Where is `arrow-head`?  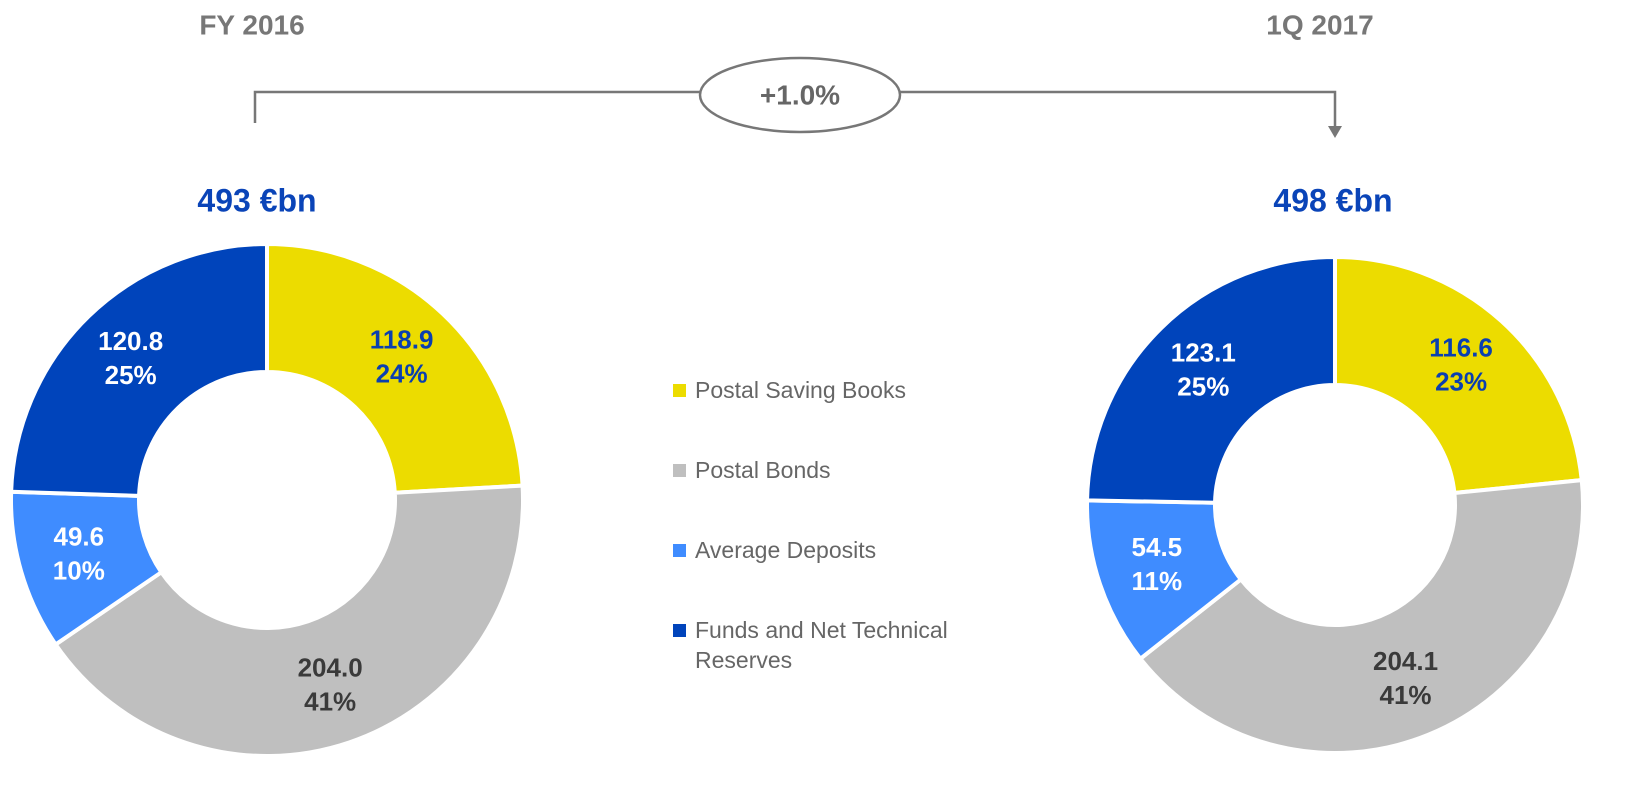
arrow-head is located at coordinates (1335, 132).